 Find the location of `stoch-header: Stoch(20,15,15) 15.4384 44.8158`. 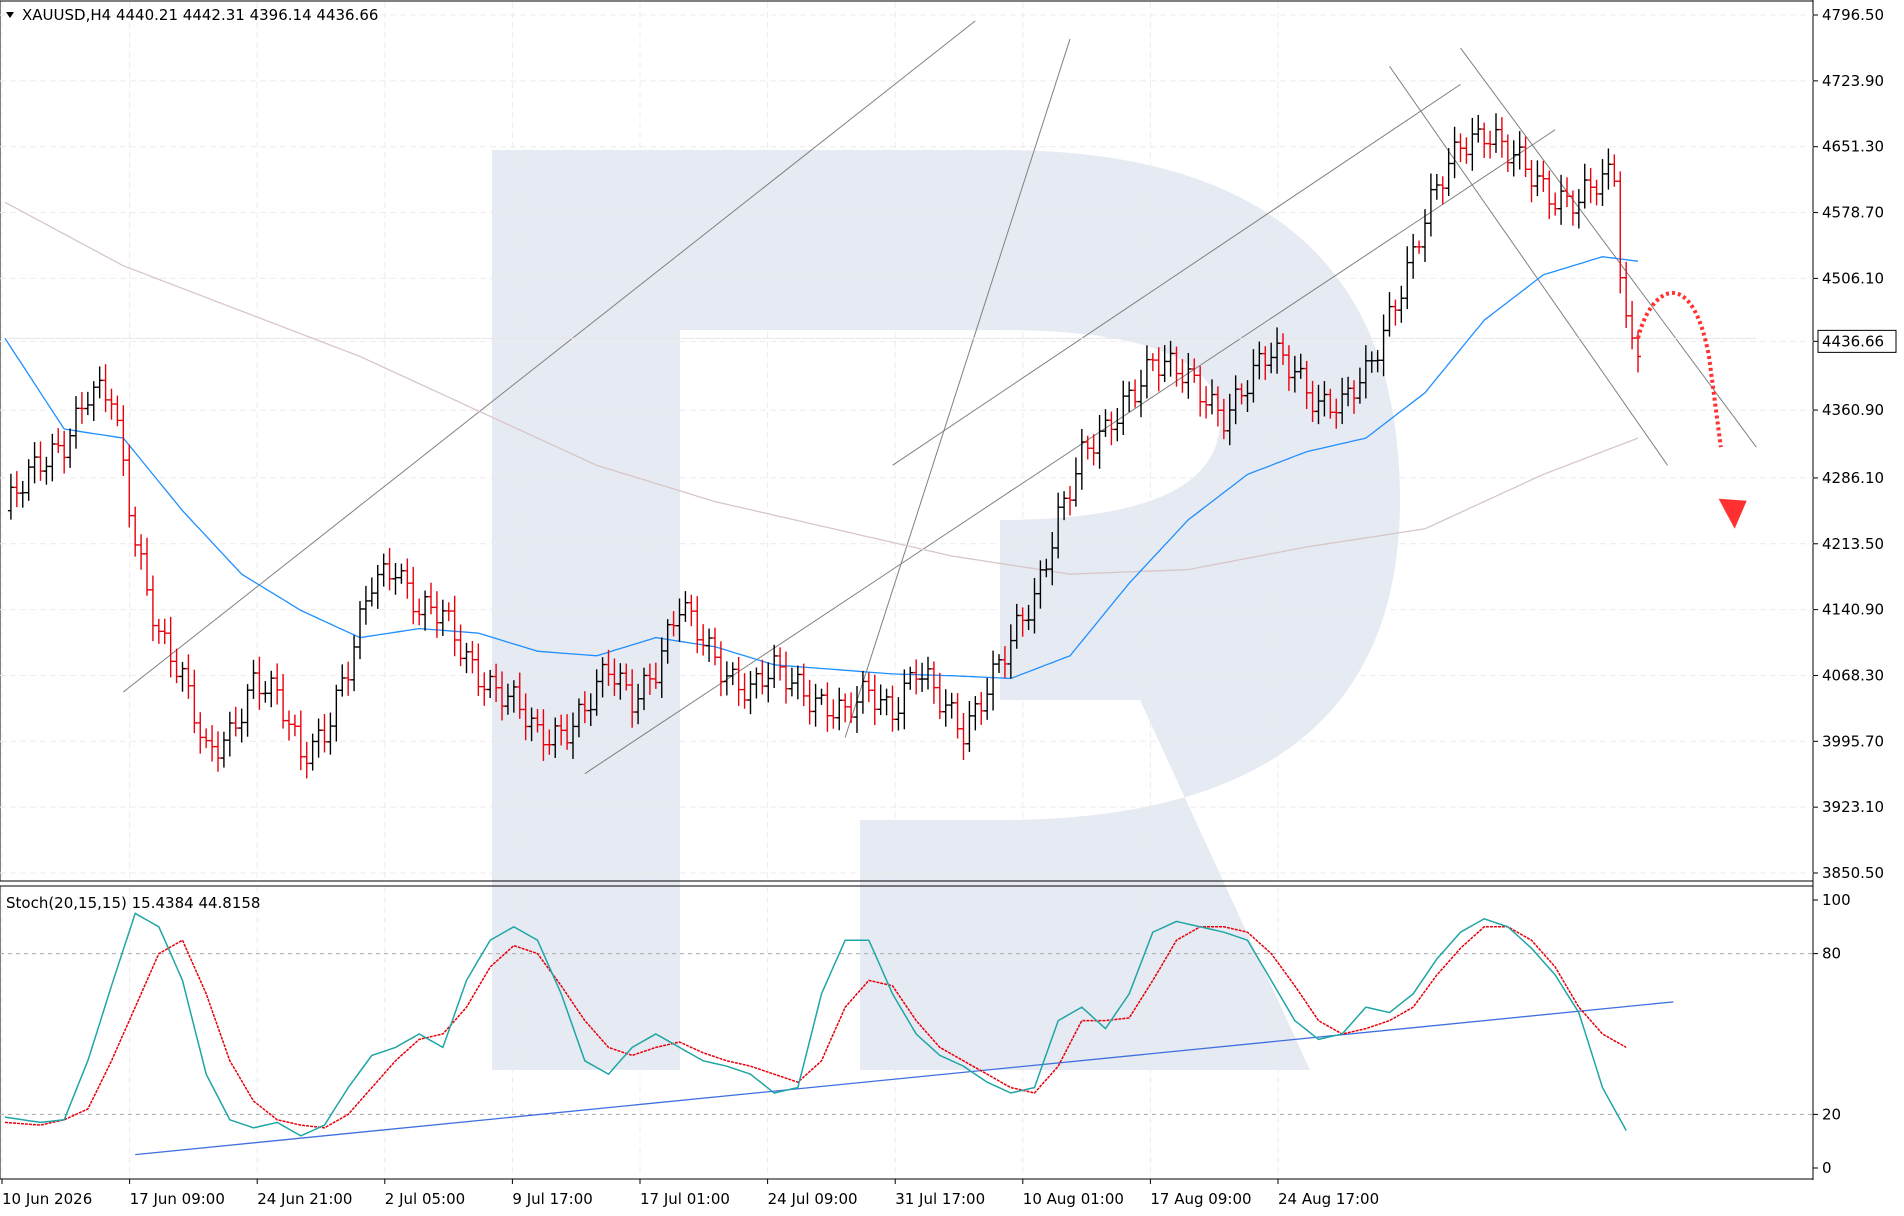

stoch-header: Stoch(20,15,15) 15.4384 44.8158 is located at coordinates (133, 903).